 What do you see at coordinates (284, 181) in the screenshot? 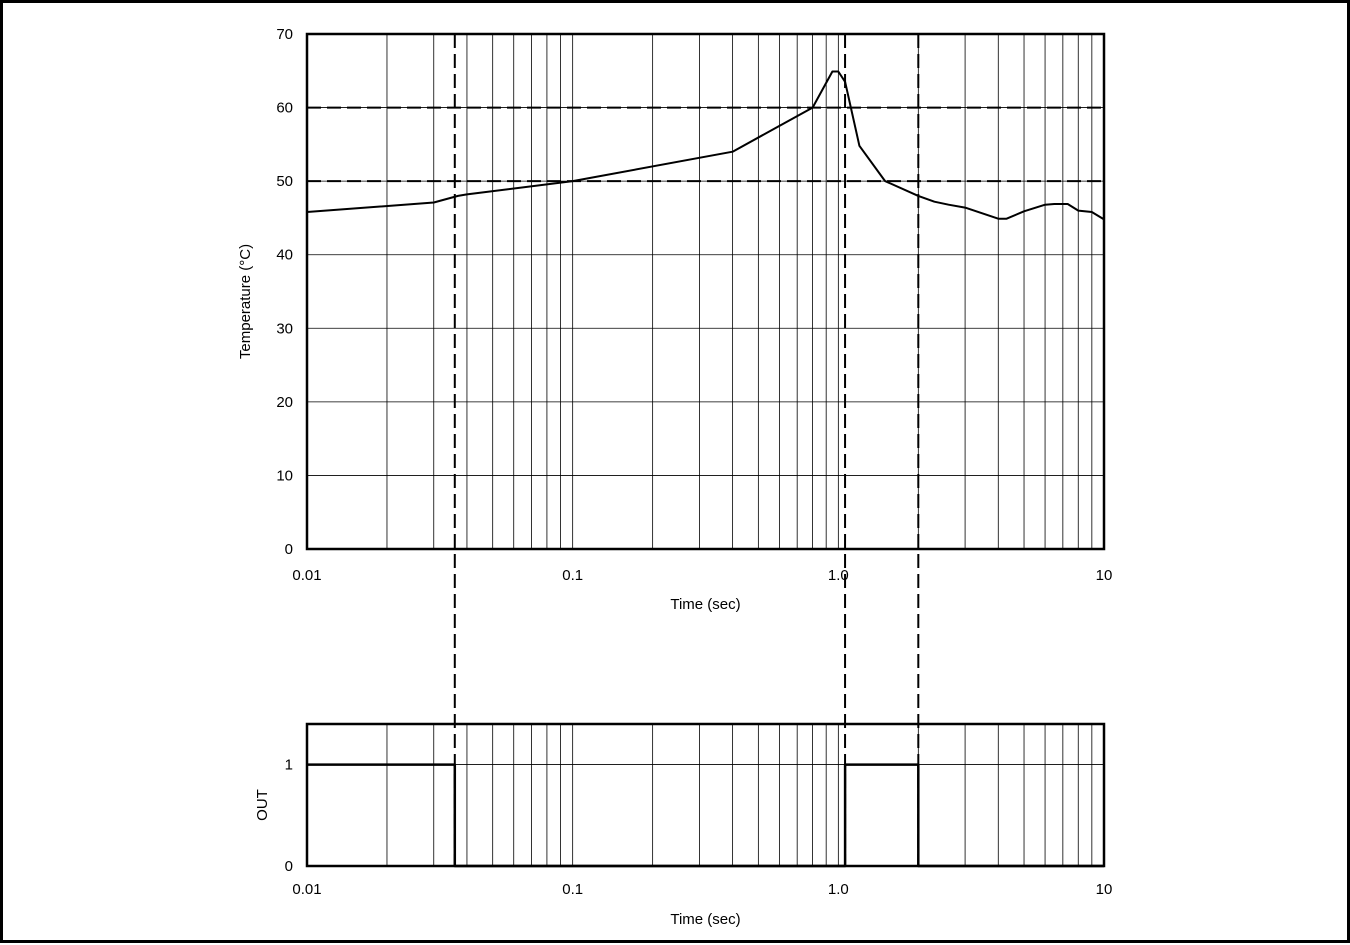
I see `temperature-y-tick-label: 50` at bounding box center [284, 181].